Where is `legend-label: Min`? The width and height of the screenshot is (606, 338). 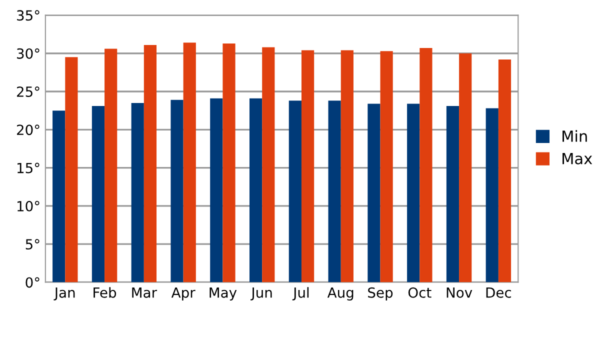 legend-label: Min is located at coordinates (574, 136).